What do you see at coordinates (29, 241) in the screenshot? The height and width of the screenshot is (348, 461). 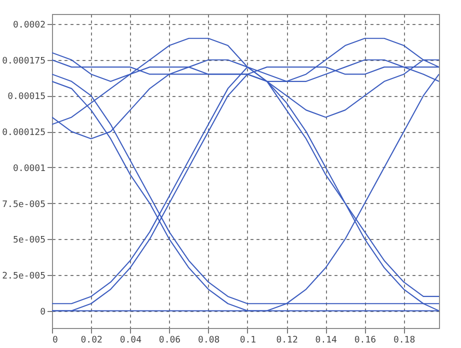 I see `y-tick-label: 5e-005` at bounding box center [29, 241].